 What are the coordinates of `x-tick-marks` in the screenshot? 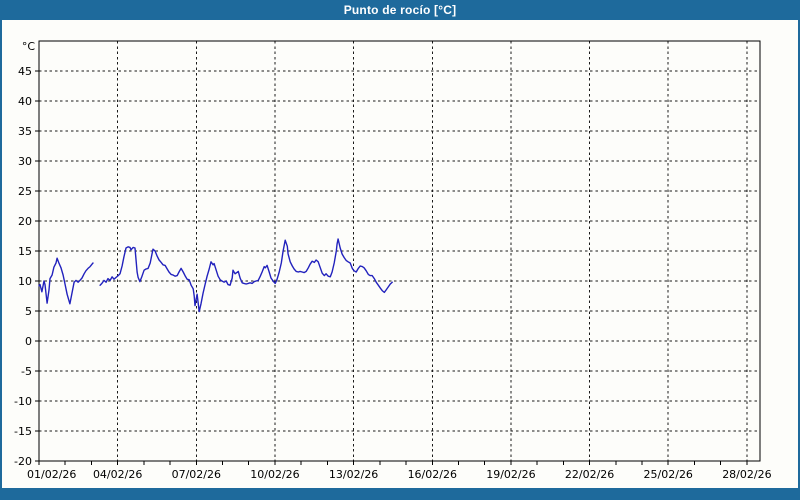 It's located at (393, 463).